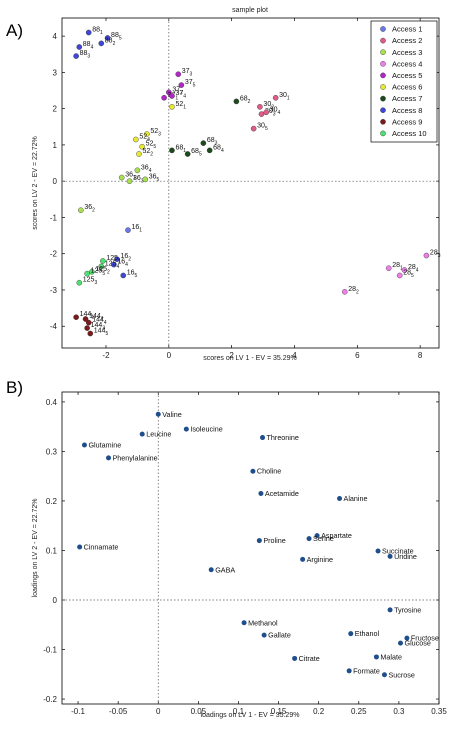 The height and width of the screenshot is (737, 474). What do you see at coordinates (180, 95) in the screenshot?
I see `score-point-label: 374` at bounding box center [180, 95].